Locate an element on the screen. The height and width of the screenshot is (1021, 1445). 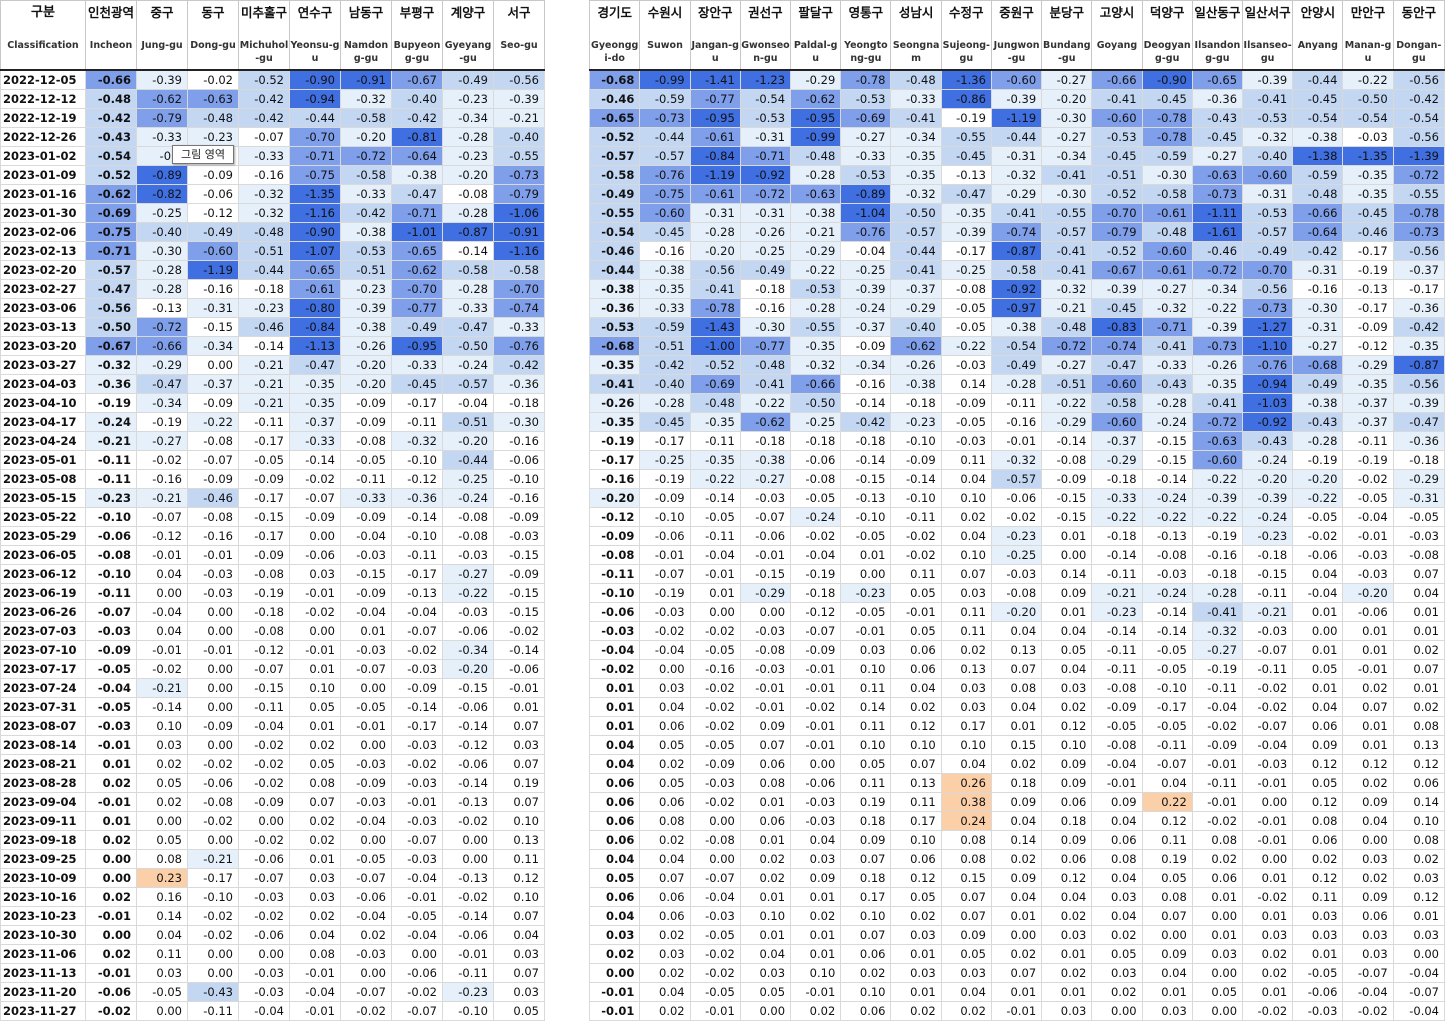
value-cell: -0.66 is located at coordinates (816, 384).